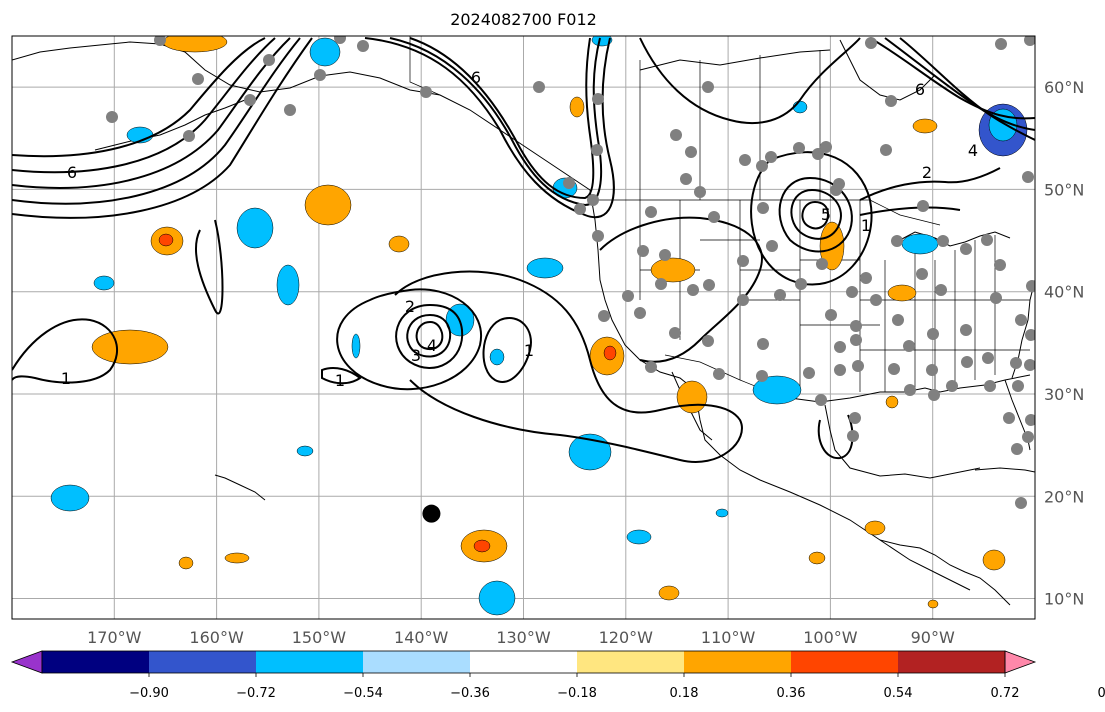  I want to click on lat-tick-label: 20°N, so click(1064, 496).